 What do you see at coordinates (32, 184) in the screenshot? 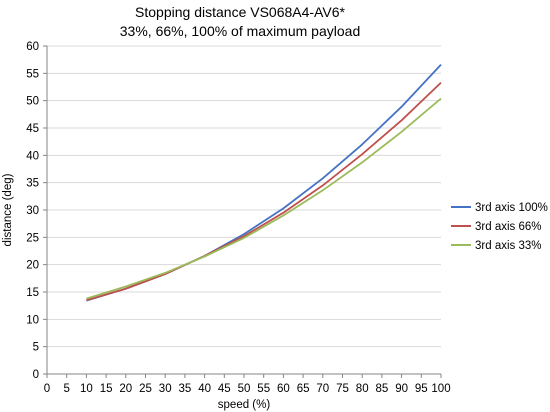
I see `y-tick-label: 35` at bounding box center [32, 184].